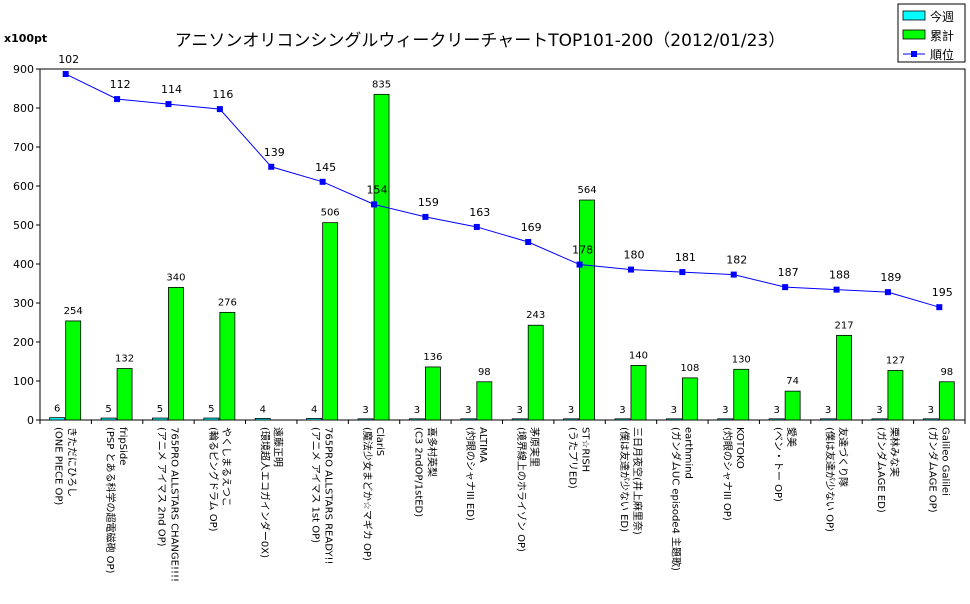 This screenshot has height=604, width=970. Describe the element at coordinates (675, 499) in the screenshot. I see `x-tick-label-work: (ガンダムUC episode4 主題歌)` at that location.